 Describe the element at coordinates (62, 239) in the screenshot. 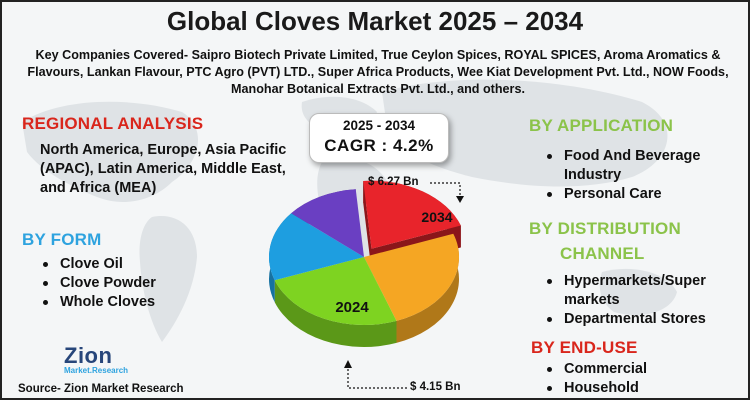

I see `by-form-heading: BY FORM` at that location.